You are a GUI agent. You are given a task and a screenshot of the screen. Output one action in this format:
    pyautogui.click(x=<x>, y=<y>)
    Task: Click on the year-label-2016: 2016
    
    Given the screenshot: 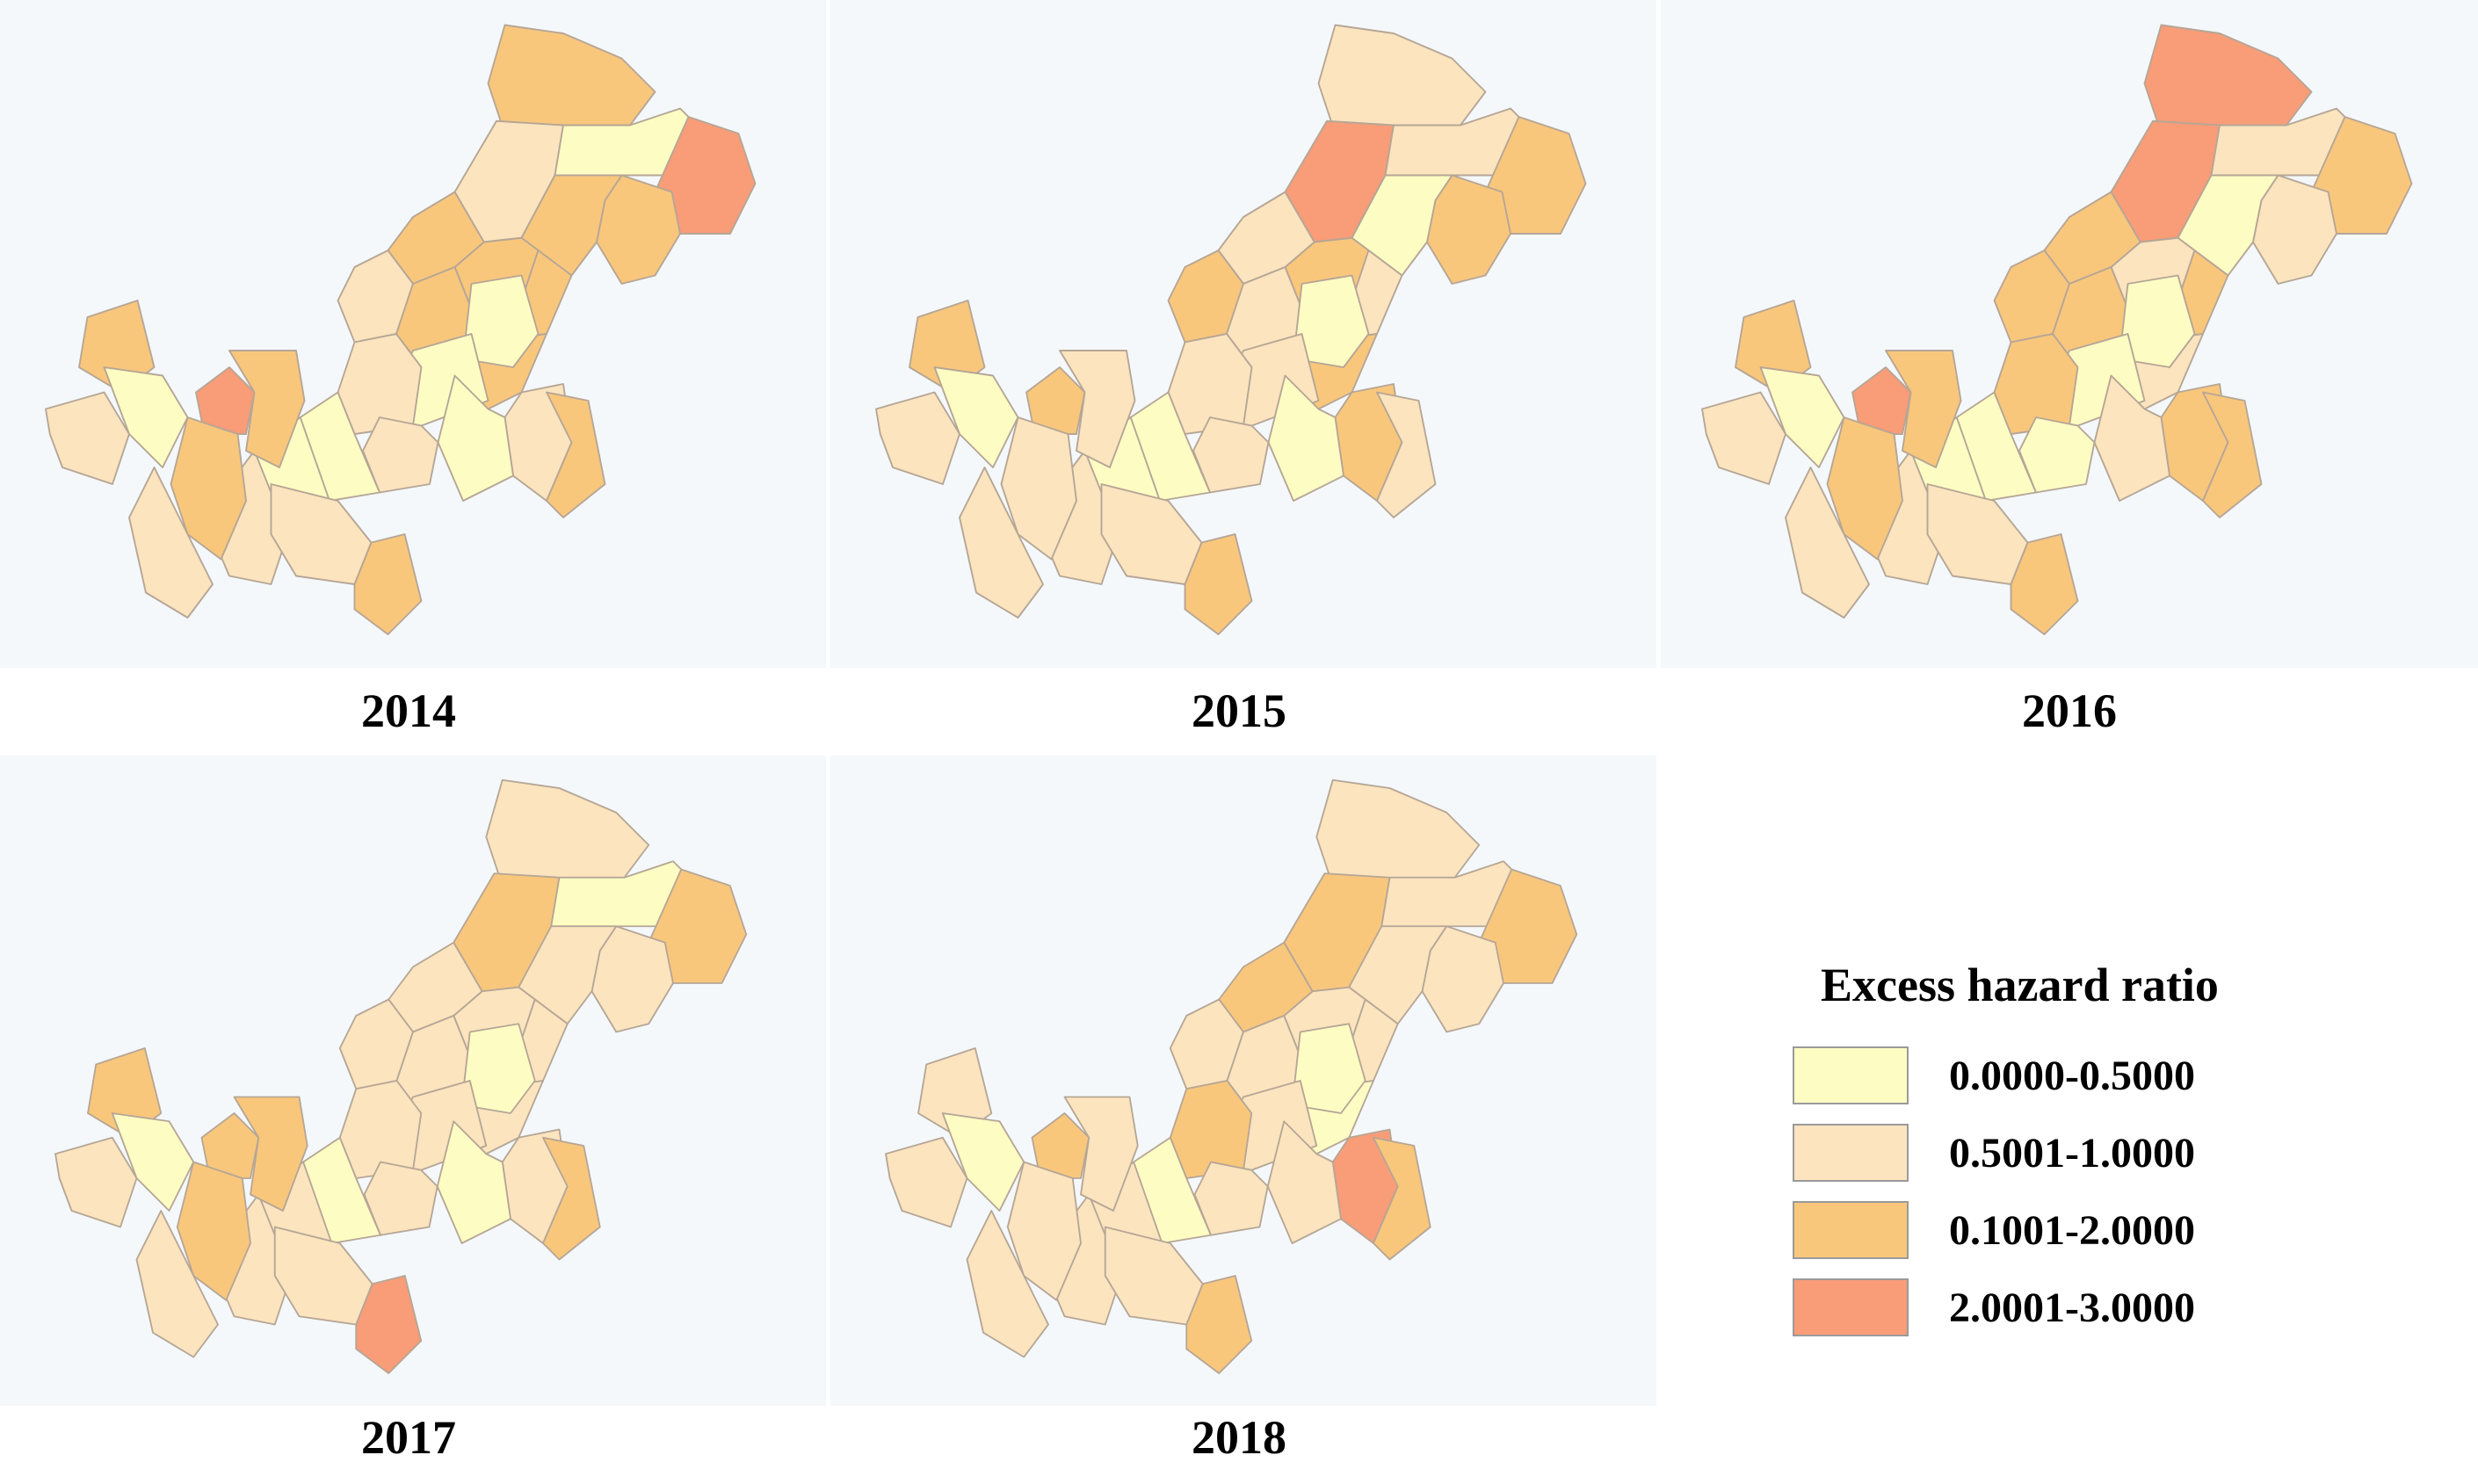 What is the action you would take?
    pyautogui.click(x=2069, y=710)
    